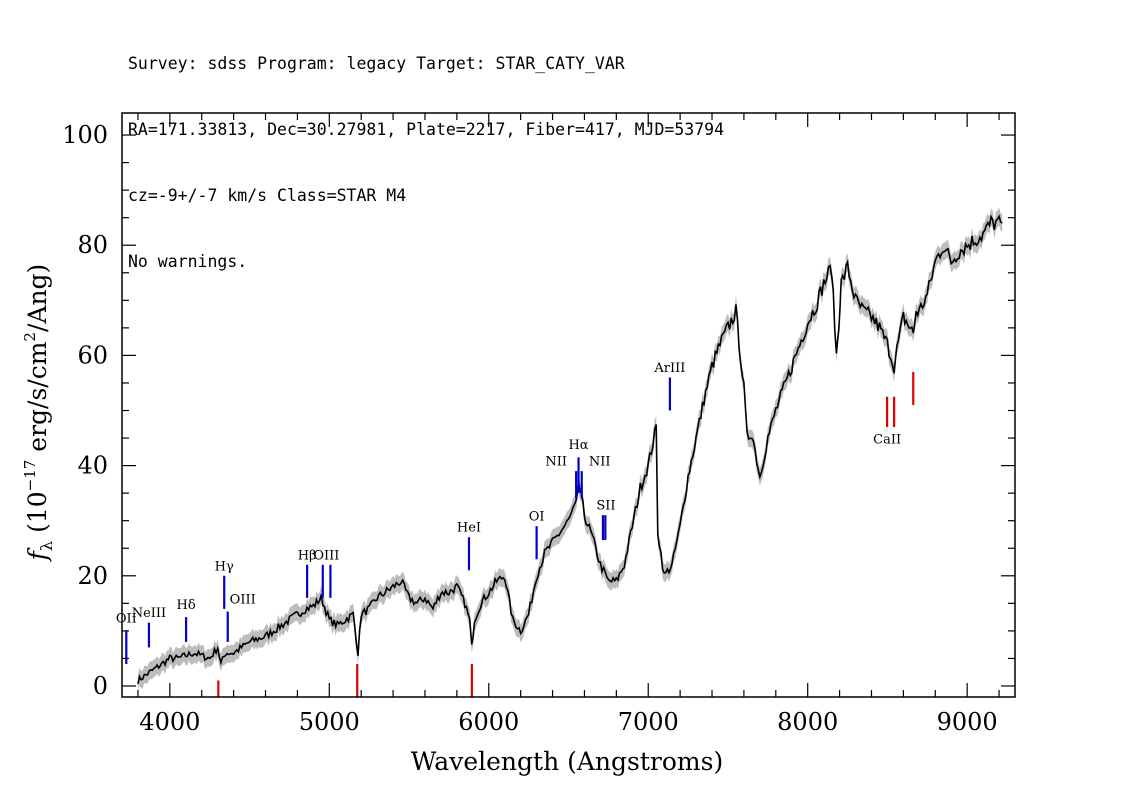  Describe the element at coordinates (92, 466) in the screenshot. I see `y-tick-label: 40` at that location.